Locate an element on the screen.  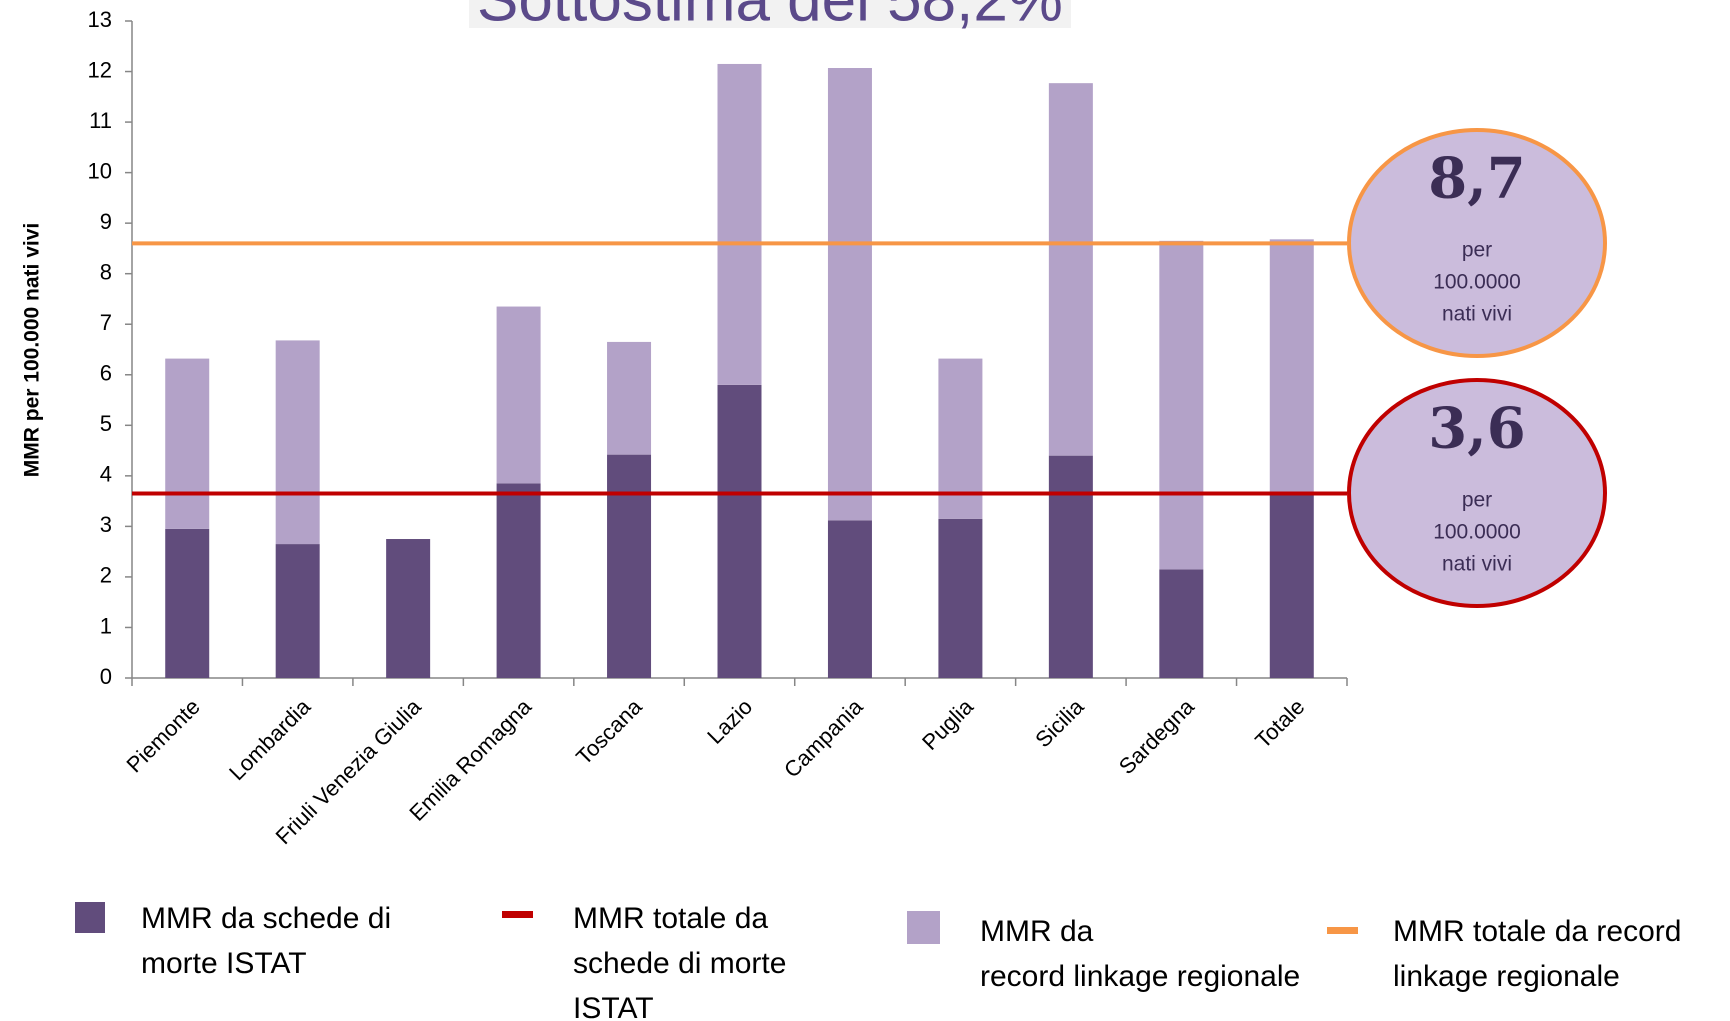
legend-label: MMR totale da schede di morte ISTAT is located at coordinates (680, 961).